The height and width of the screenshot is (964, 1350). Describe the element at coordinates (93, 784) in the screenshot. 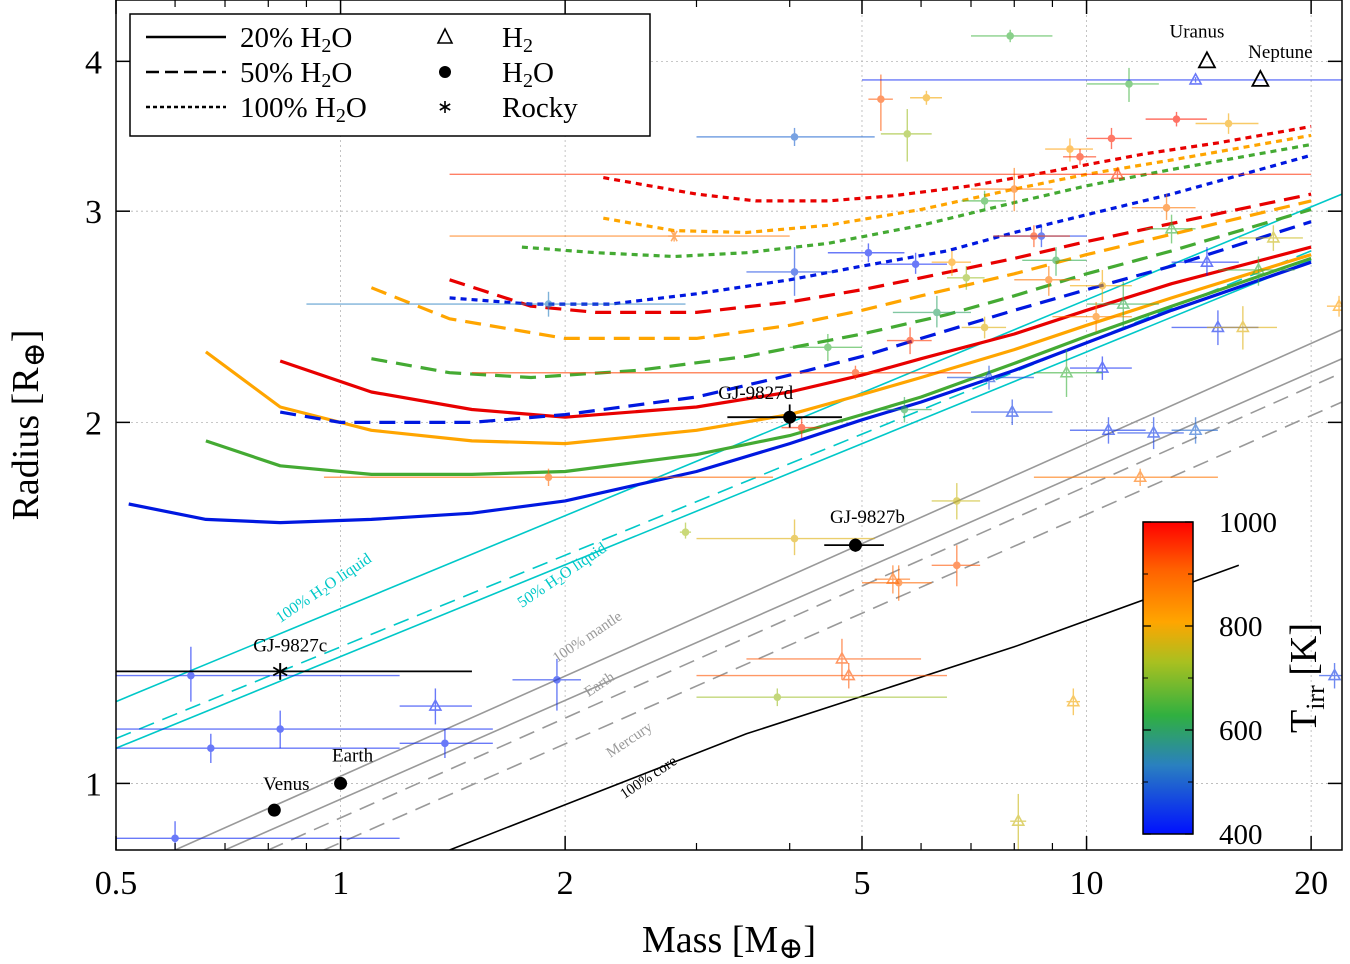

I see `y-tick-label: 1` at that location.